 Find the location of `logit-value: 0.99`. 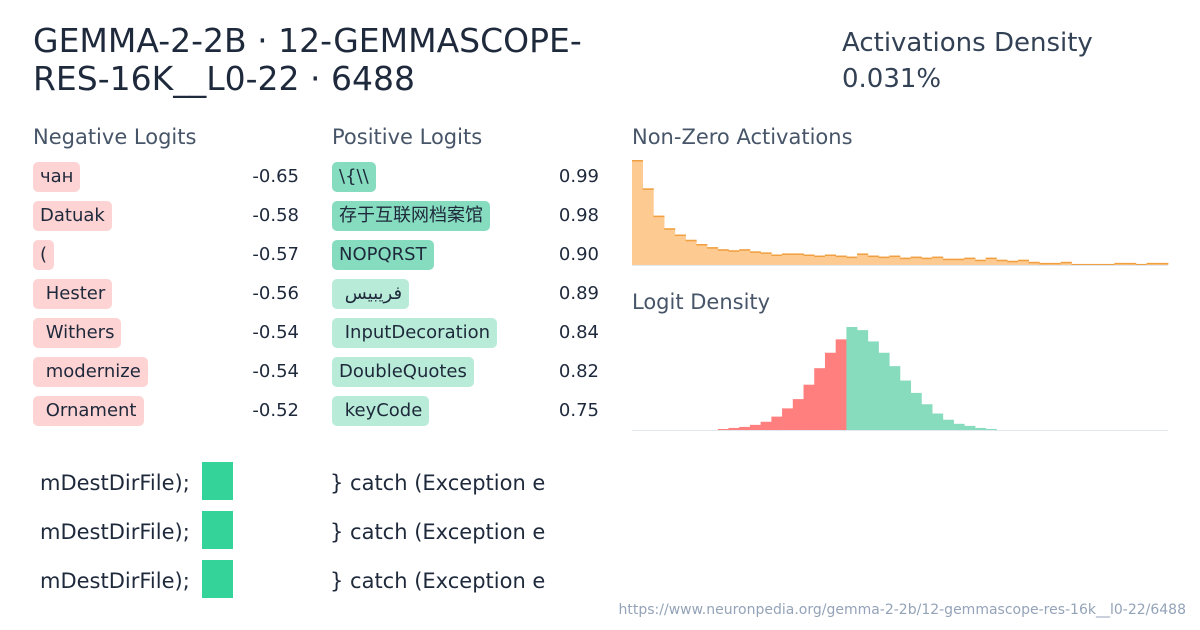

logit-value: 0.99 is located at coordinates (578, 176).